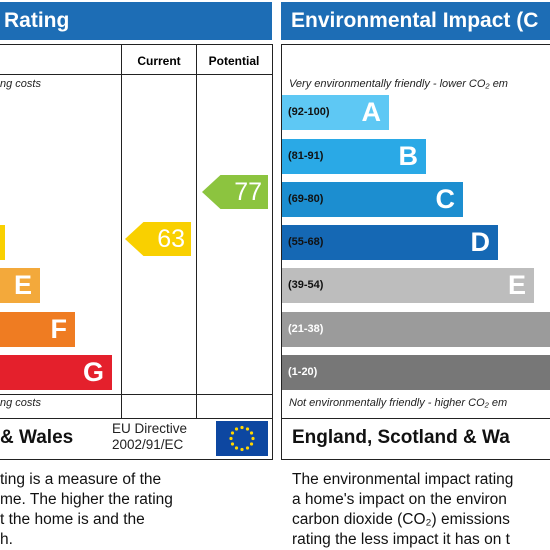  I want to click on top-note: ng costs, so click(20, 84).